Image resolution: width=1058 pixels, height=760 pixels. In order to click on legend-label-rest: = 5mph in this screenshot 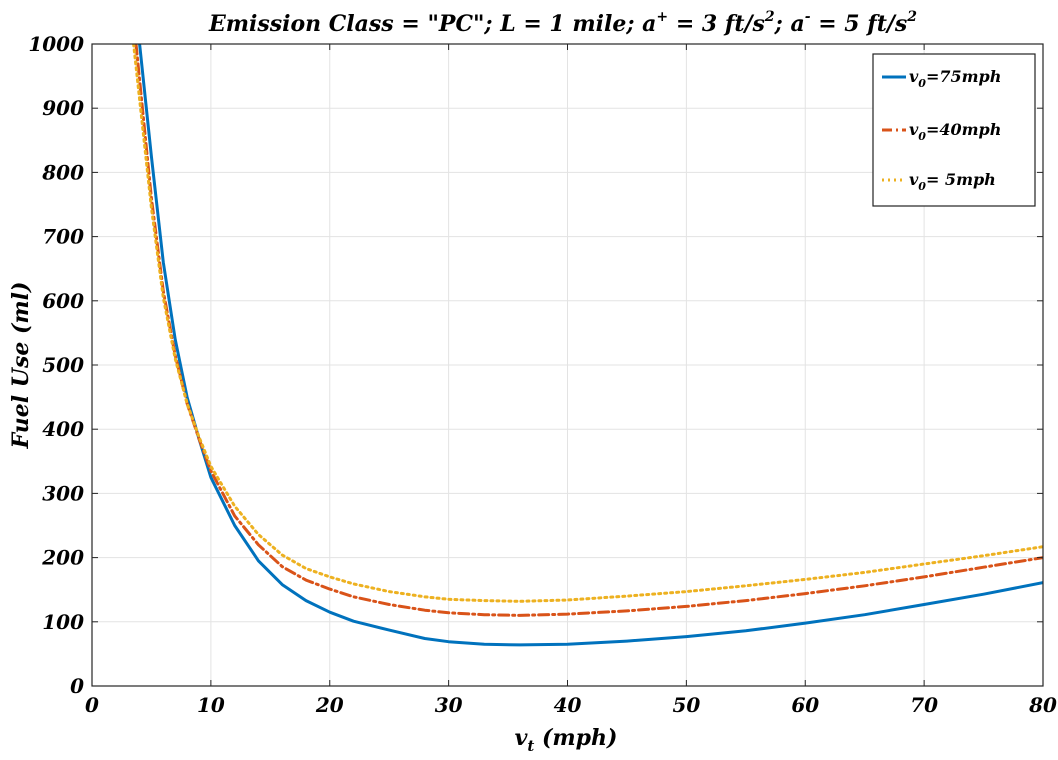, I will do `click(961, 179)`.